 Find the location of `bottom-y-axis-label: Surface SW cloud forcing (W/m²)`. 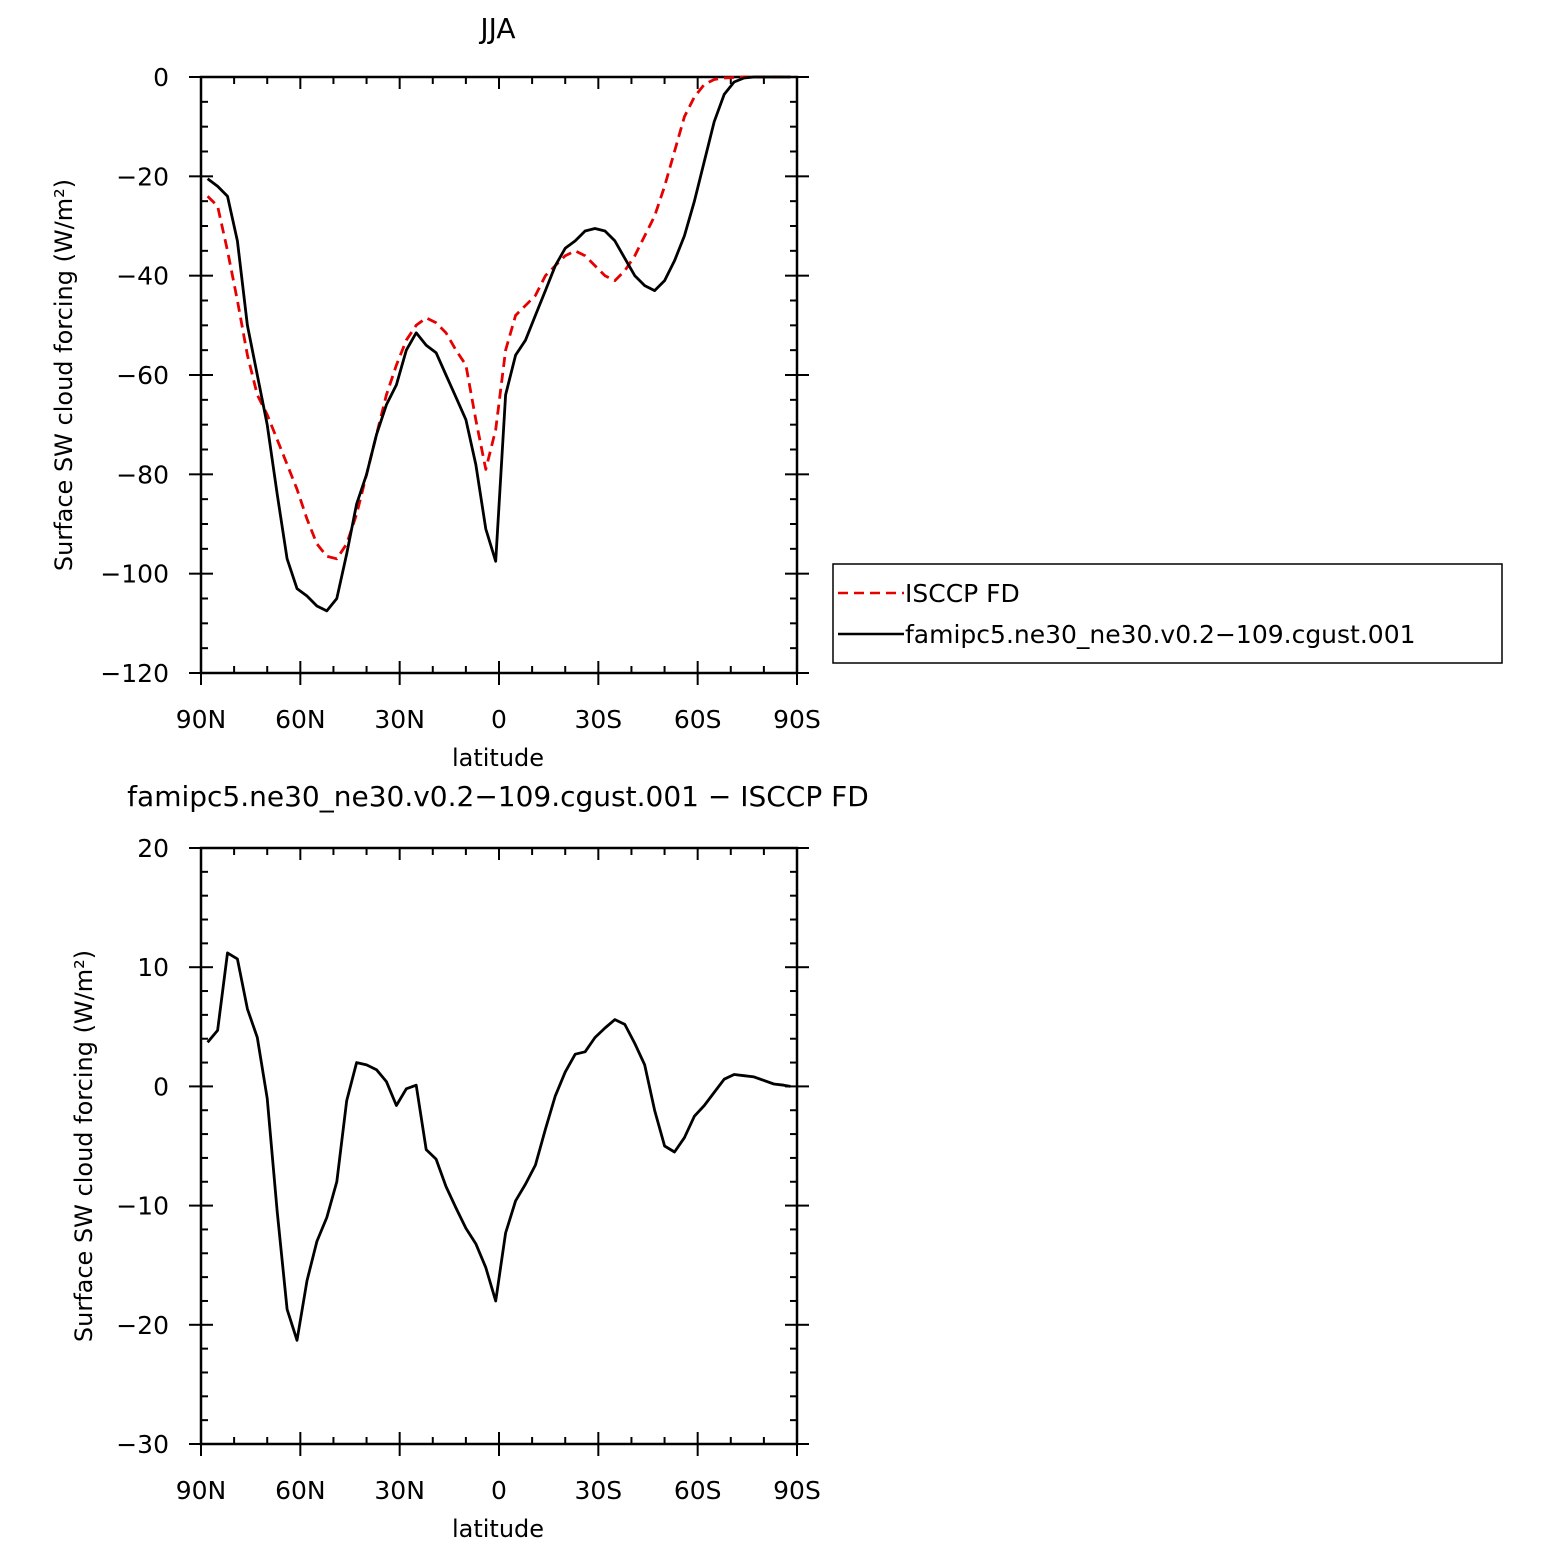

bottom-y-axis-label: Surface SW cloud forcing (W/m²) is located at coordinates (84, 1146).